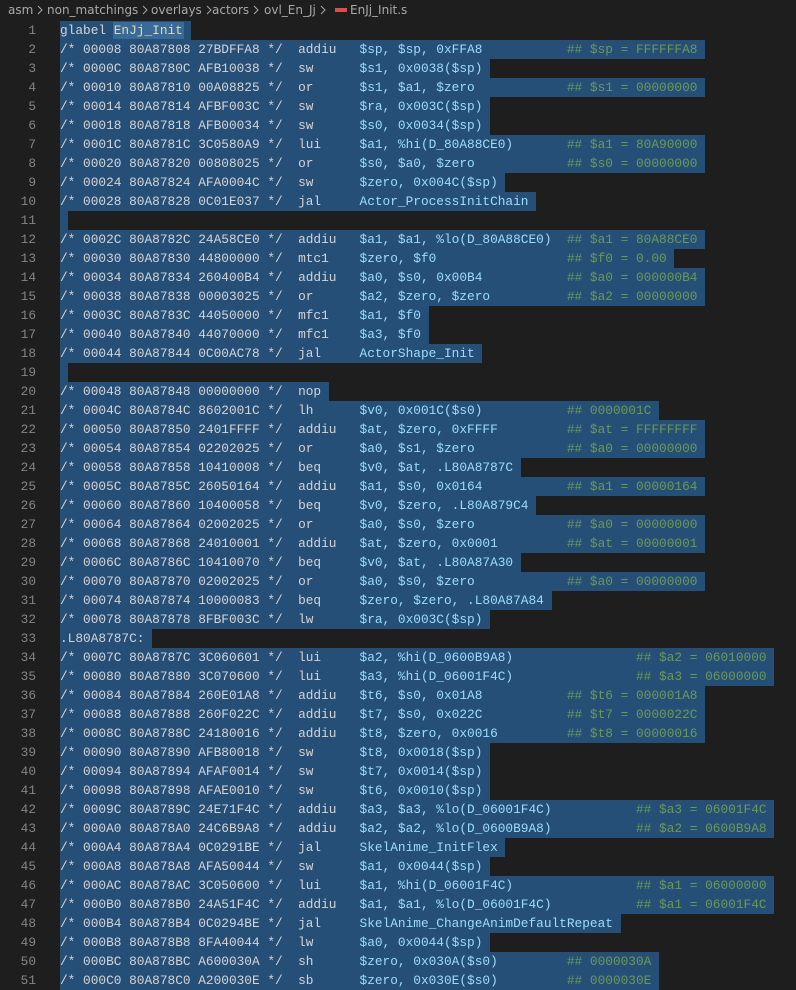 Image resolution: width=796 pixels, height=990 pixels. What do you see at coordinates (28, 790) in the screenshot?
I see `line-number: 41` at bounding box center [28, 790].